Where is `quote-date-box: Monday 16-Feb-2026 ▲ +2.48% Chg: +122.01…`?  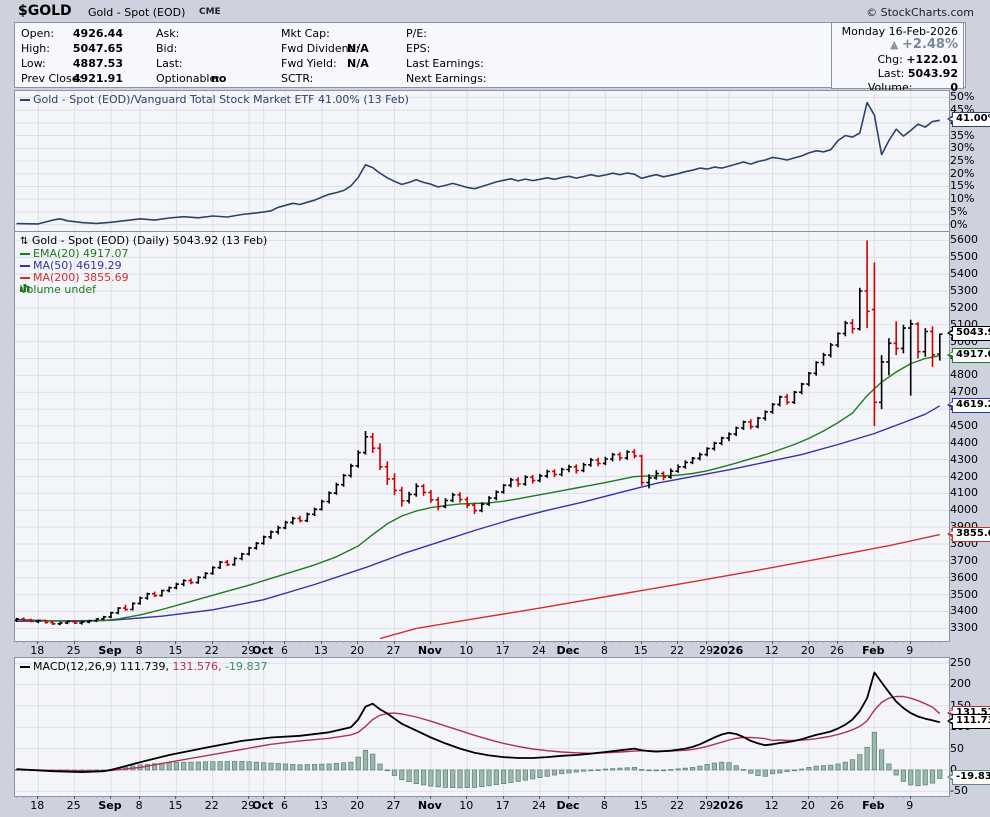 quote-date-box: Monday 16-Feb-2026 ▲ +2.48% Chg: +122.01… is located at coordinates (897, 58).